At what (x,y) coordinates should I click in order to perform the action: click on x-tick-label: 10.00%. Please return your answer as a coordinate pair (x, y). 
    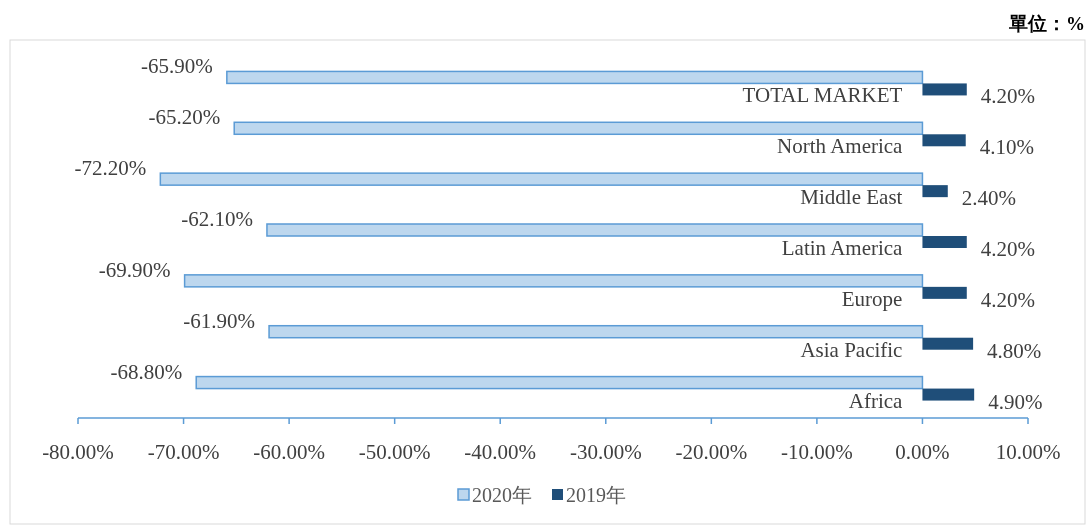
    Looking at the image, I should click on (1028, 452).